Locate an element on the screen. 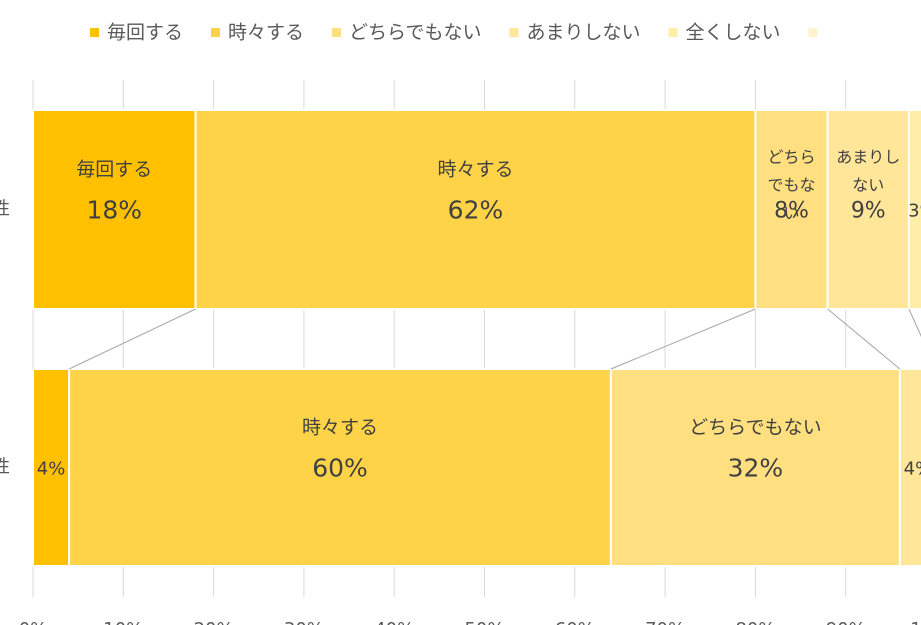 Image resolution: width=921 pixels, height=625 pixels. data-label: 3% is located at coordinates (914, 211).